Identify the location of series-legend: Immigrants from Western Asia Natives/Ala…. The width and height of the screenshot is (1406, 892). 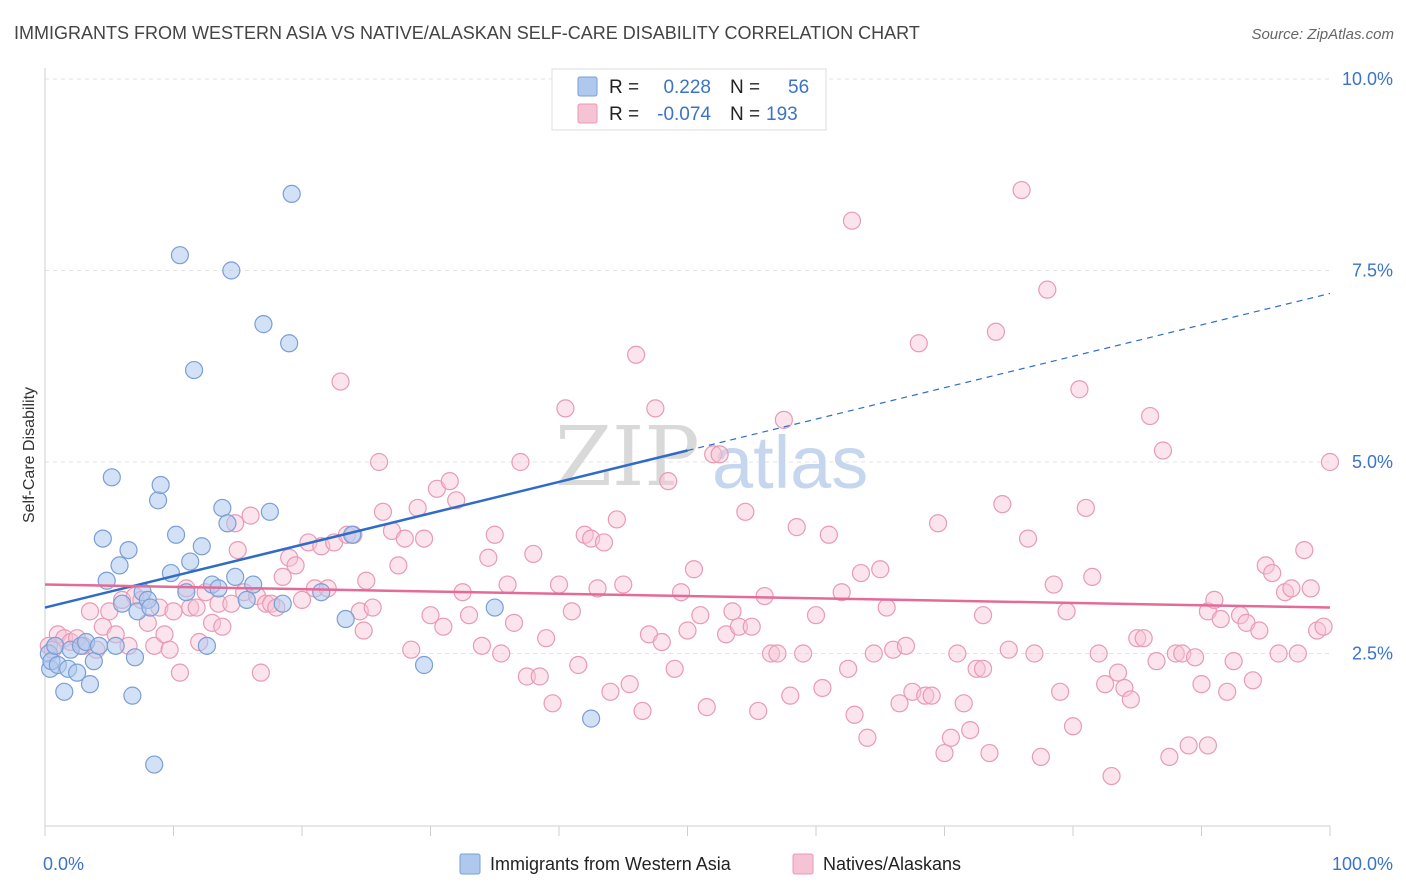
(710, 864).